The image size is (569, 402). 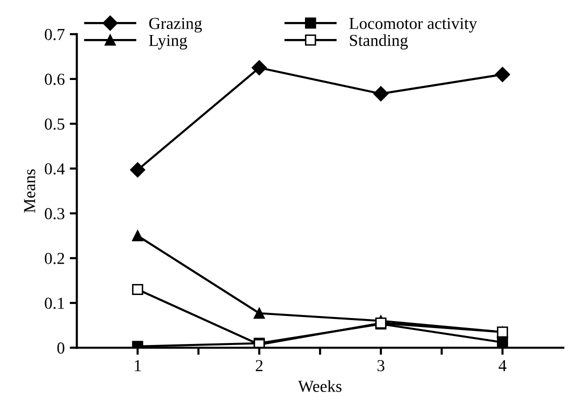 What do you see at coordinates (54, 124) in the screenshot?
I see `y-tick-label: 0.5` at bounding box center [54, 124].